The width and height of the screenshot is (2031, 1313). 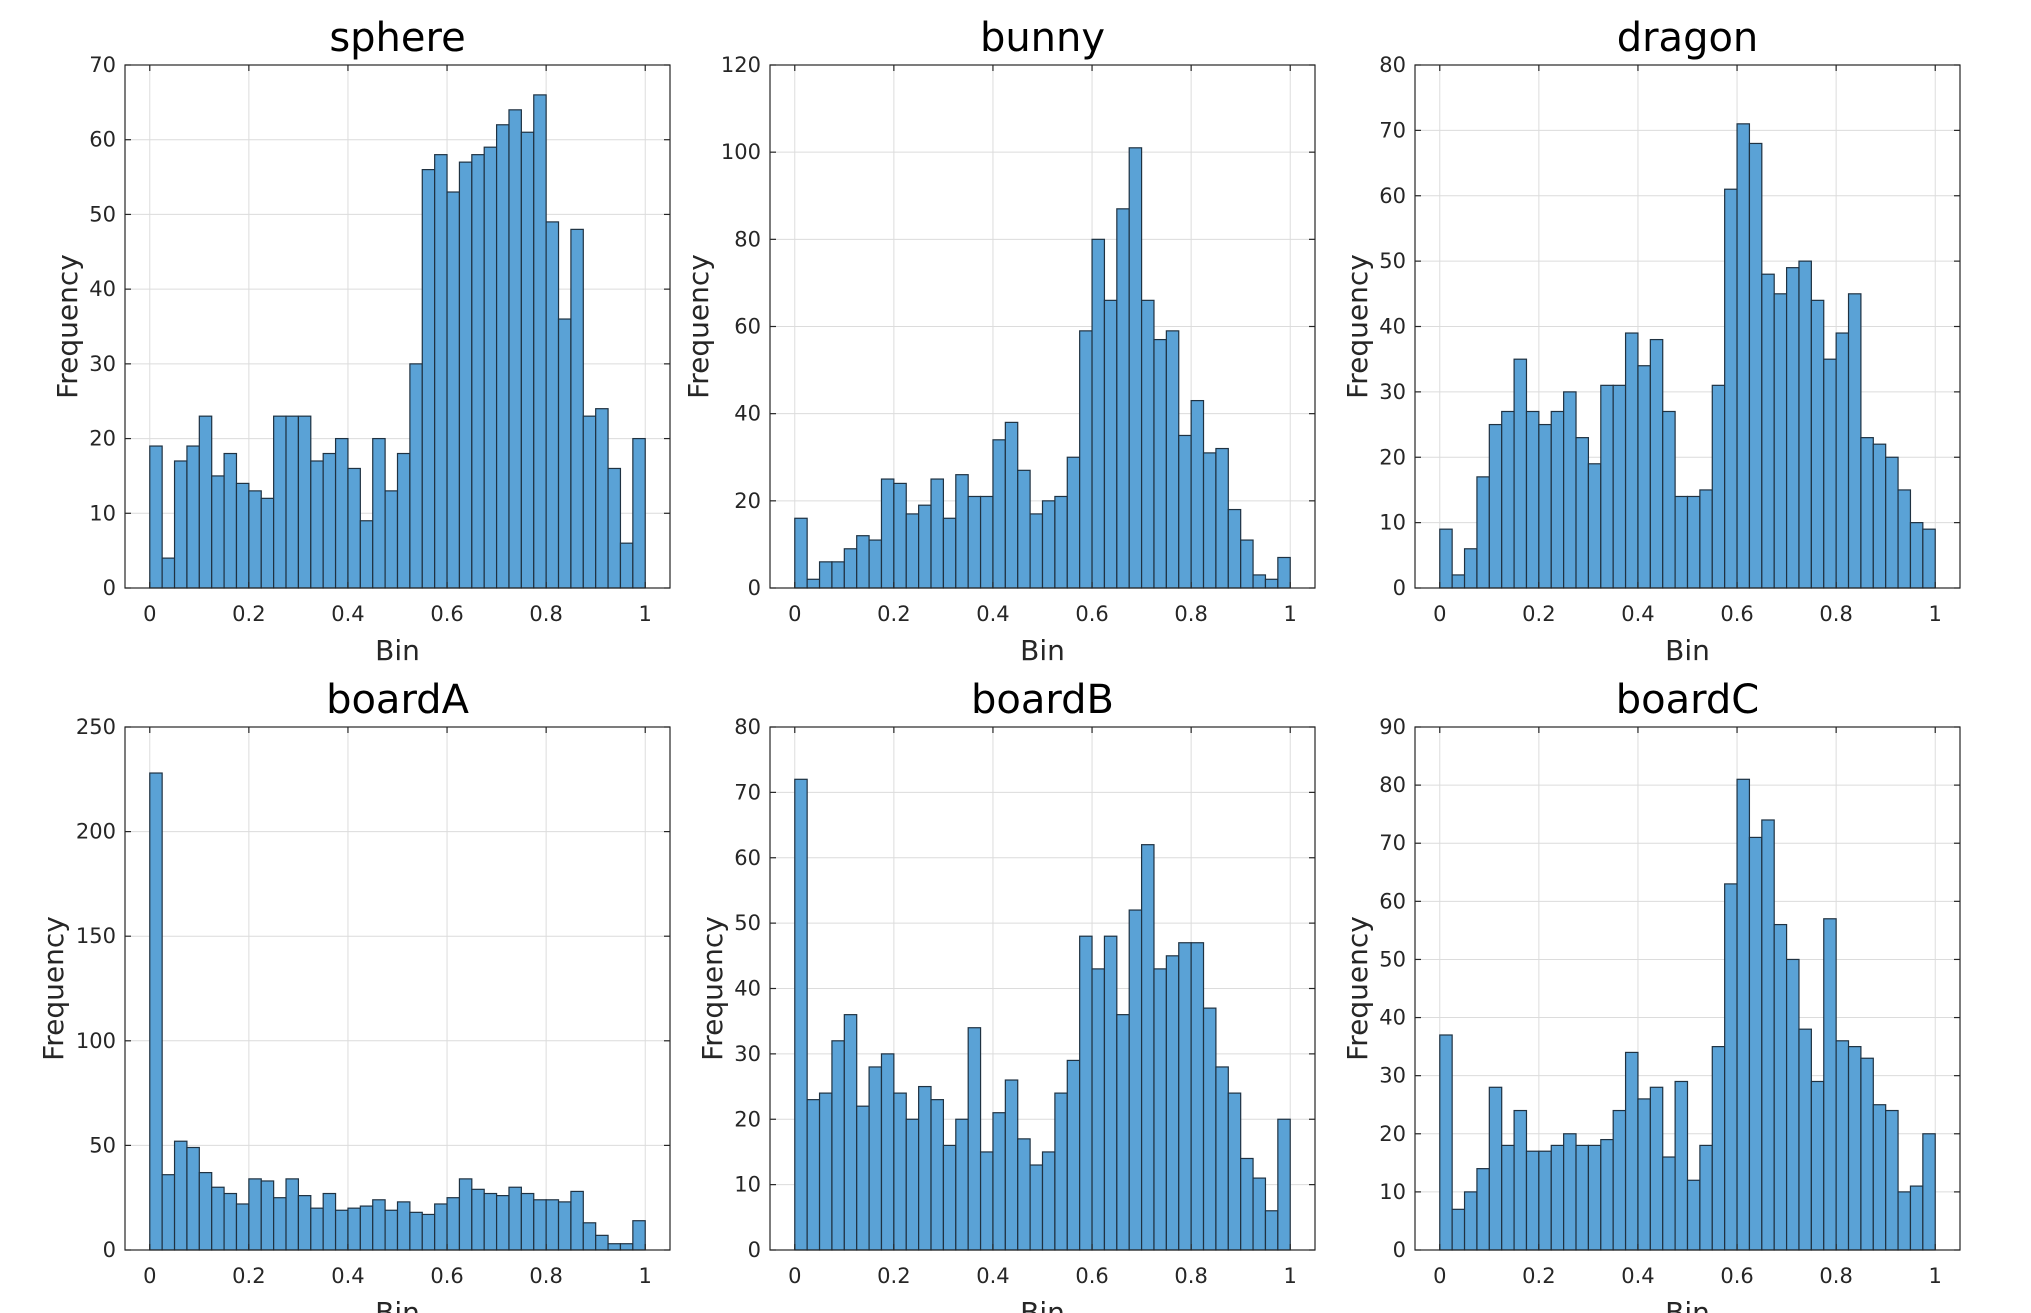 What do you see at coordinates (96, 727) in the screenshot?
I see `y-tick-label: 250` at bounding box center [96, 727].